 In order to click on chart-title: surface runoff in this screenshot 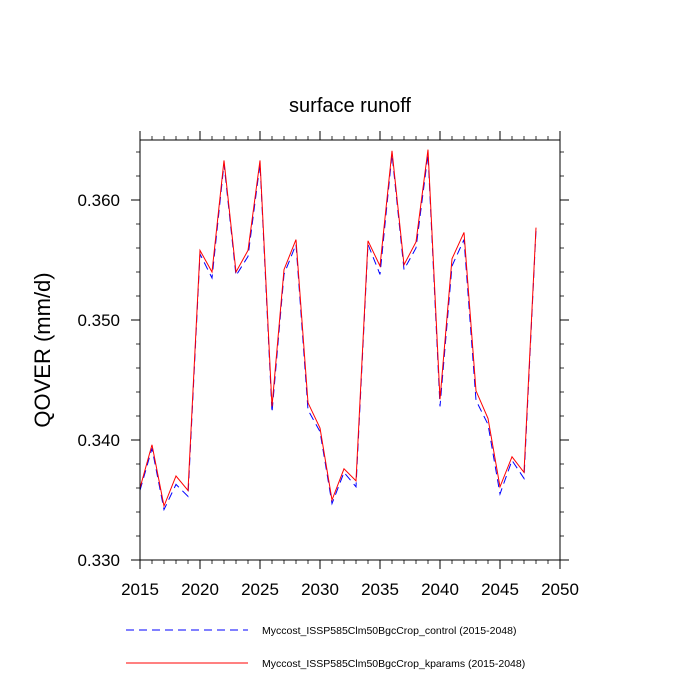, I will do `click(350, 106)`.